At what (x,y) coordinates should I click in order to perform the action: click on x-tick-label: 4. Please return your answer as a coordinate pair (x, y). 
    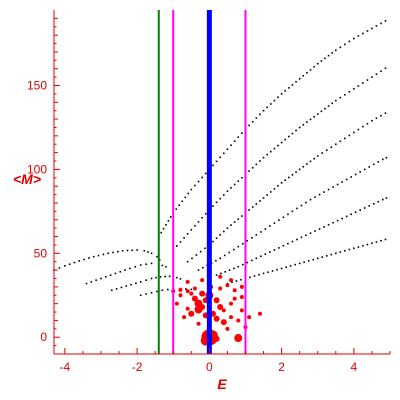
    Looking at the image, I should click on (354, 367).